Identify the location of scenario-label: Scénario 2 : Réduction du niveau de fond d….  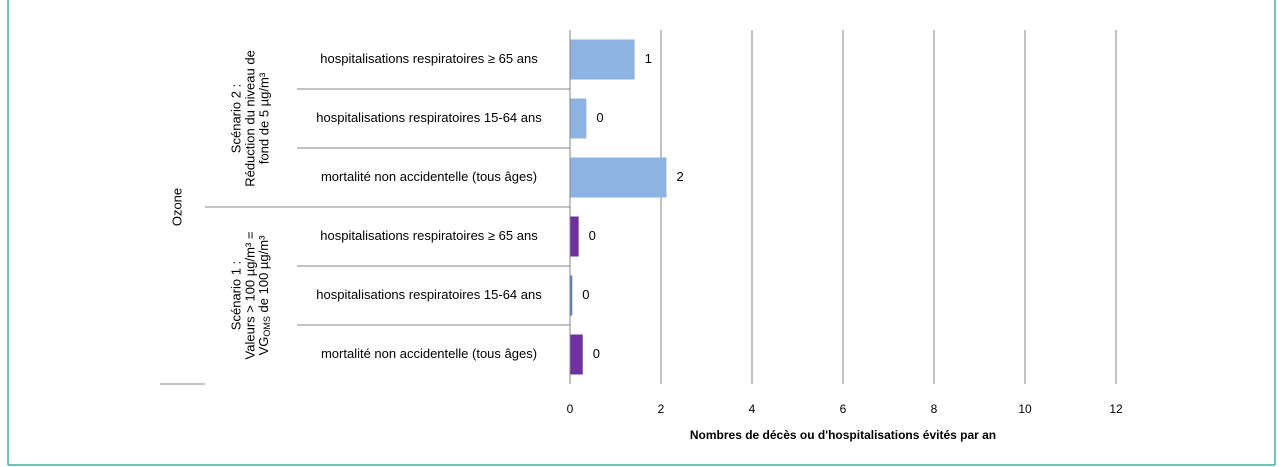
(249, 118).